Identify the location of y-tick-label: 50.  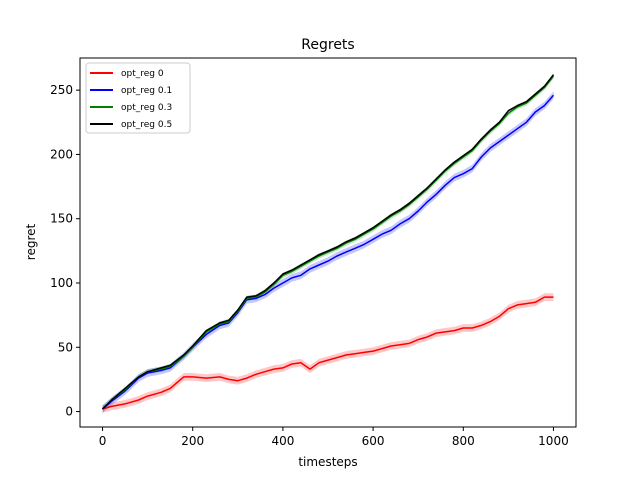
(65, 347).